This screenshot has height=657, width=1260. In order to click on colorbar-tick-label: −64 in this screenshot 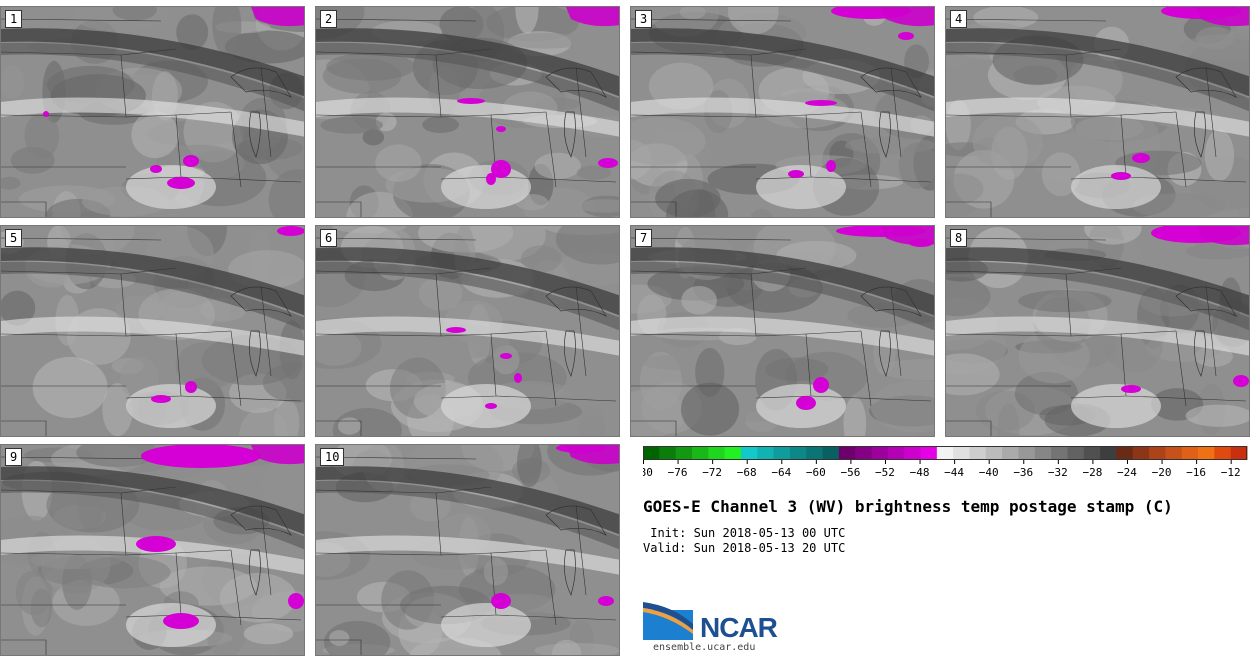, I will do `click(781, 472)`.